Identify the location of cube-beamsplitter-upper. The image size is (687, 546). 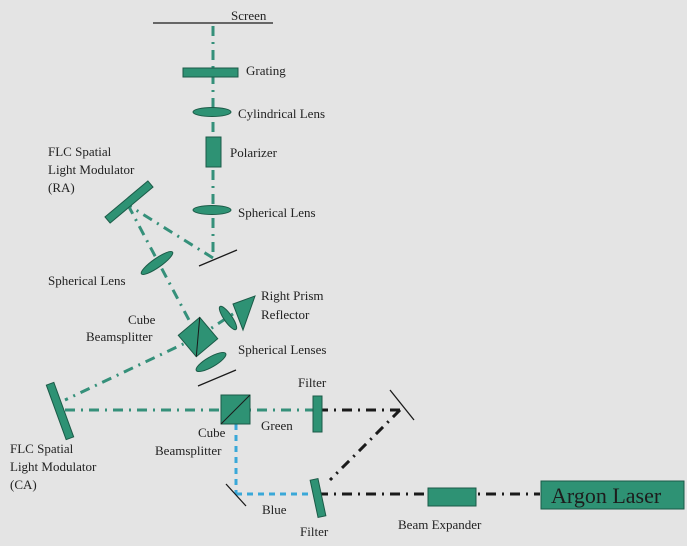
(198, 337).